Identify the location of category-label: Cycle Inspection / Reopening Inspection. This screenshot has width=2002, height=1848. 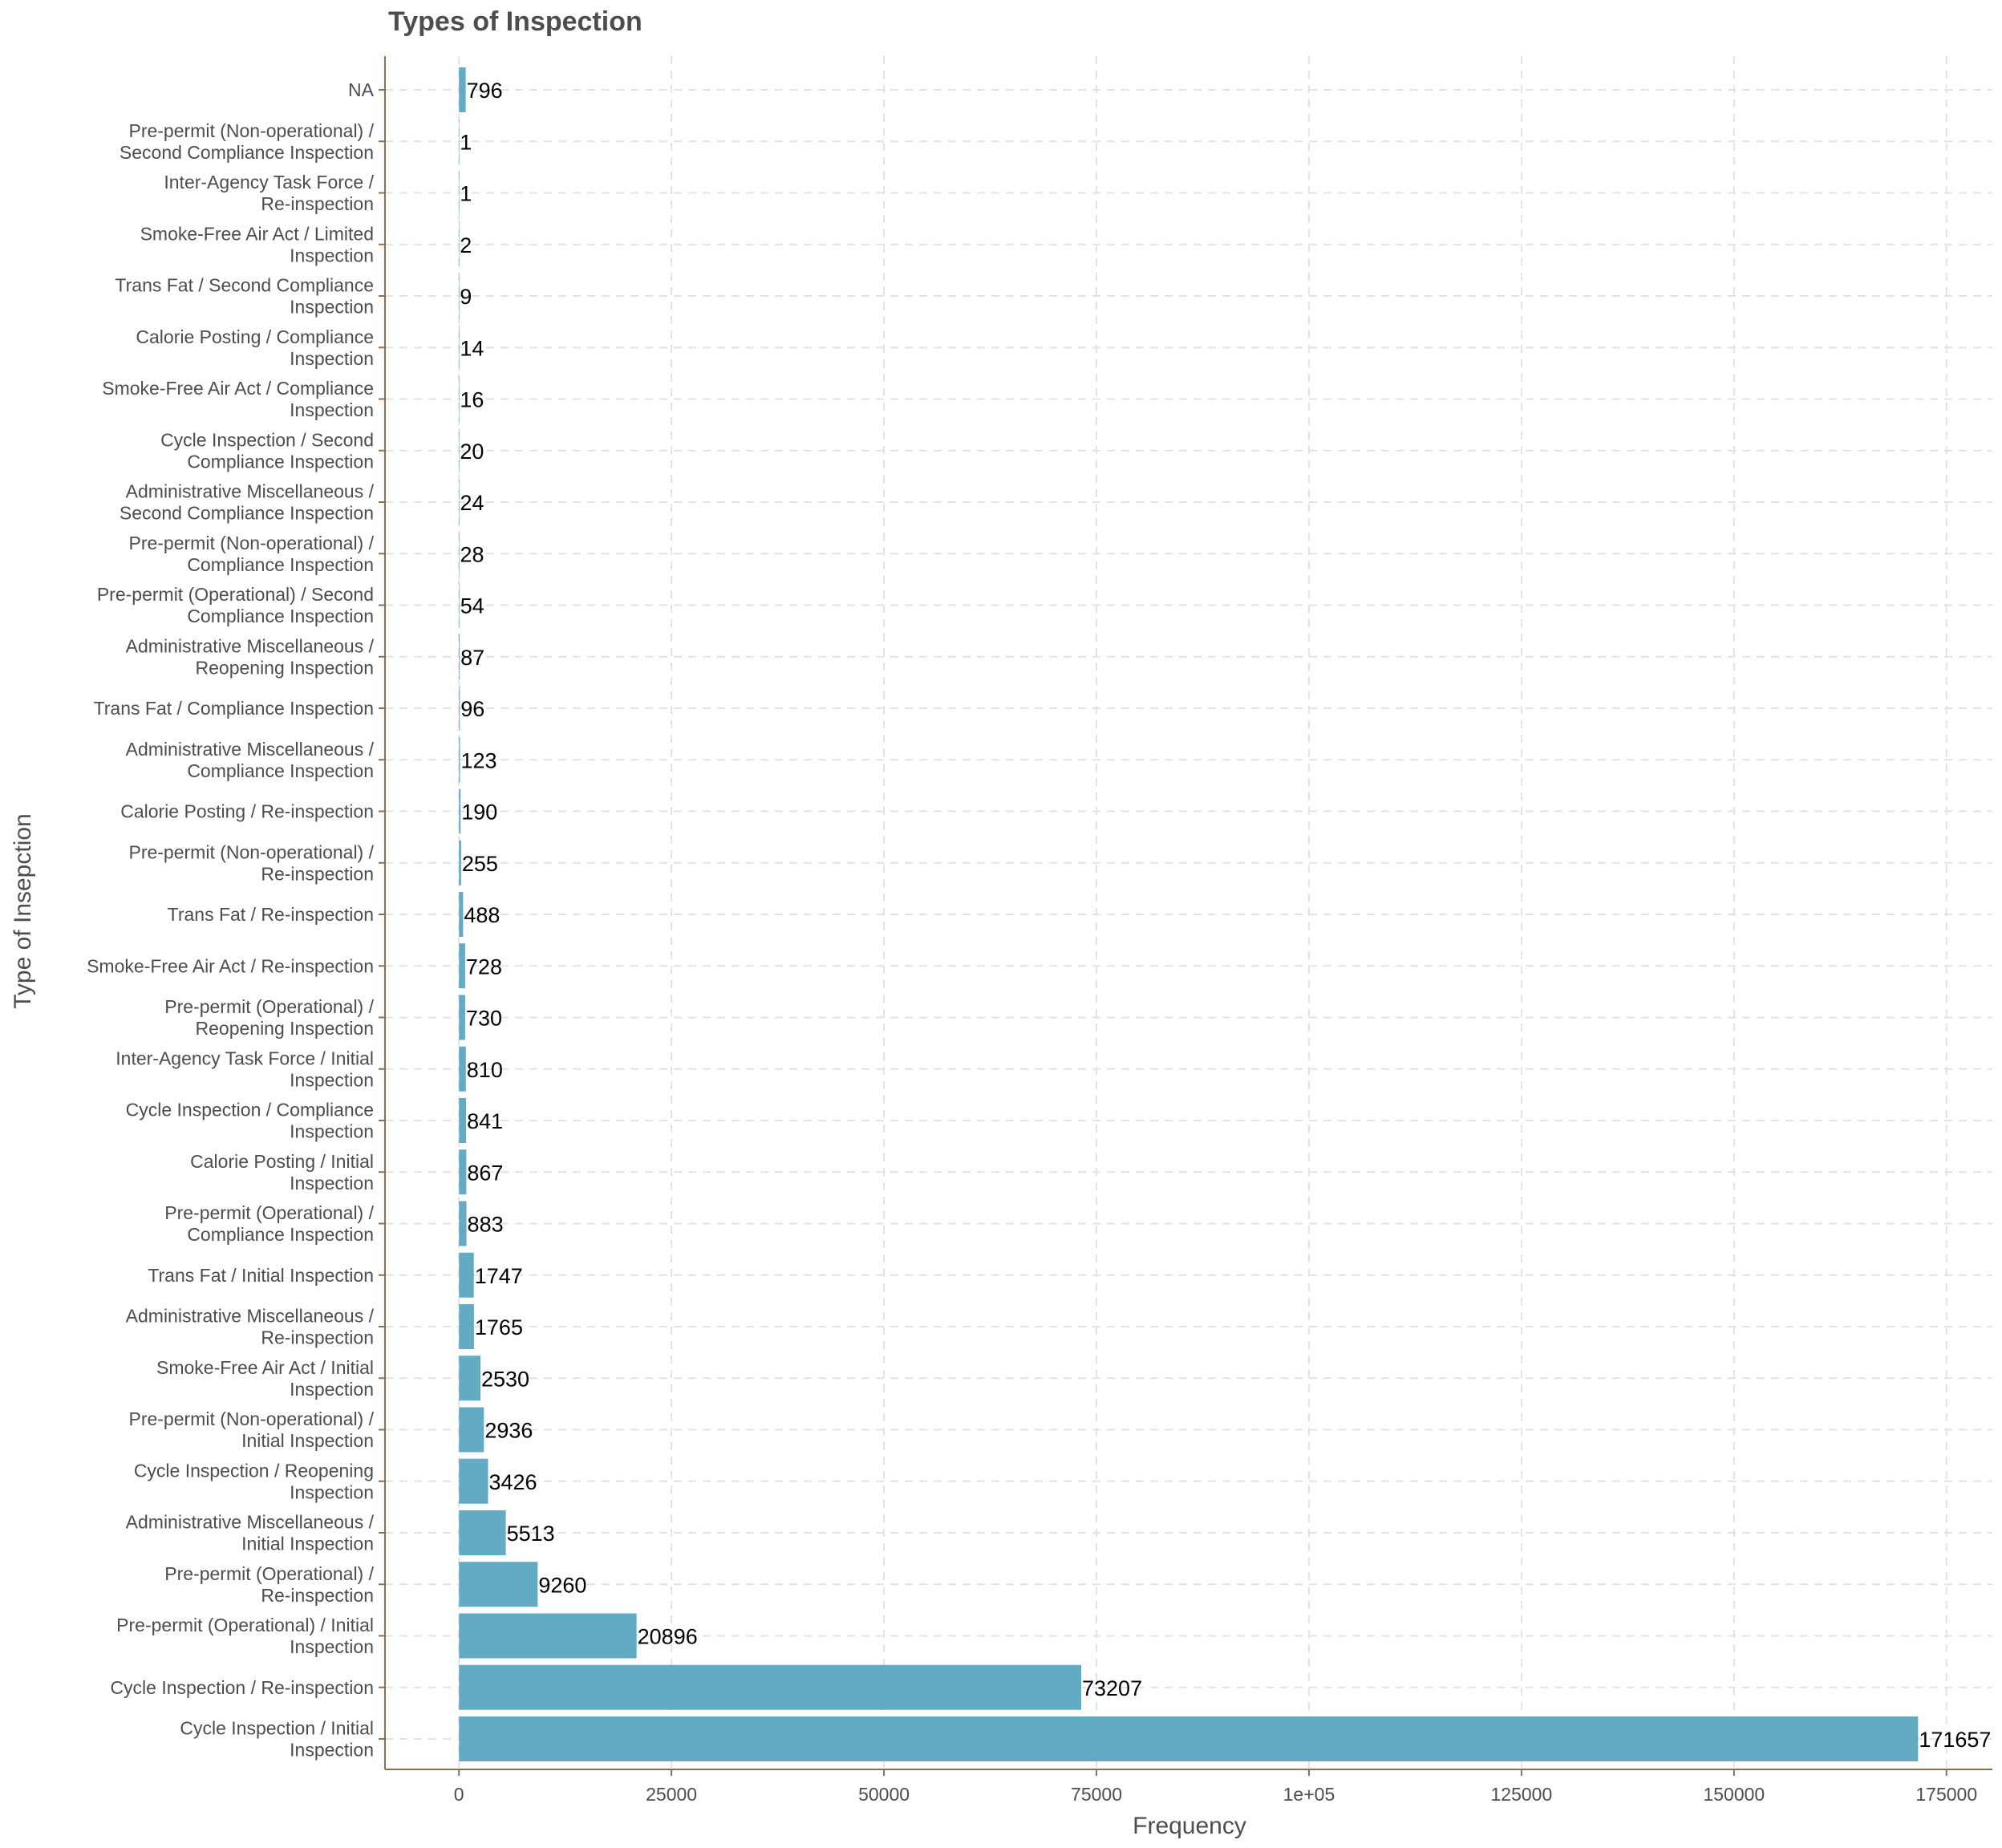
(254, 1481).